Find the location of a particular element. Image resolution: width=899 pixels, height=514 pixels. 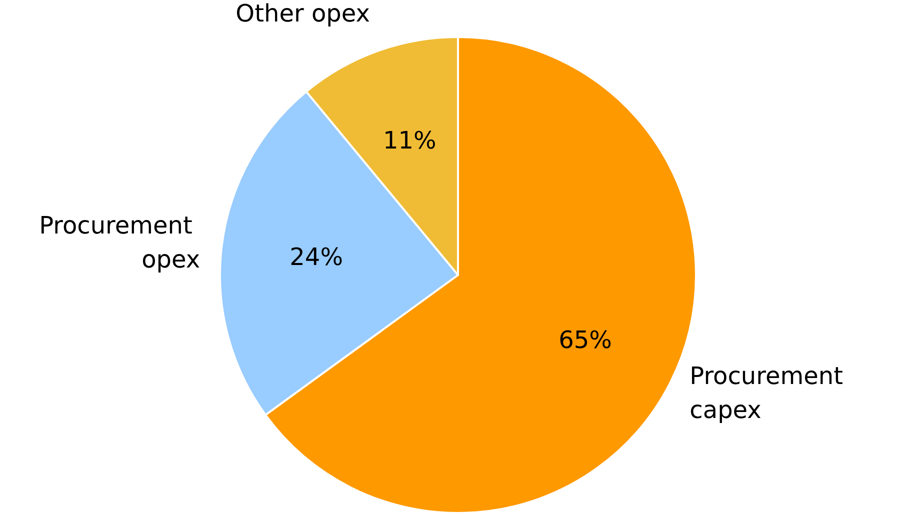

data-label: 65% is located at coordinates (585, 340).